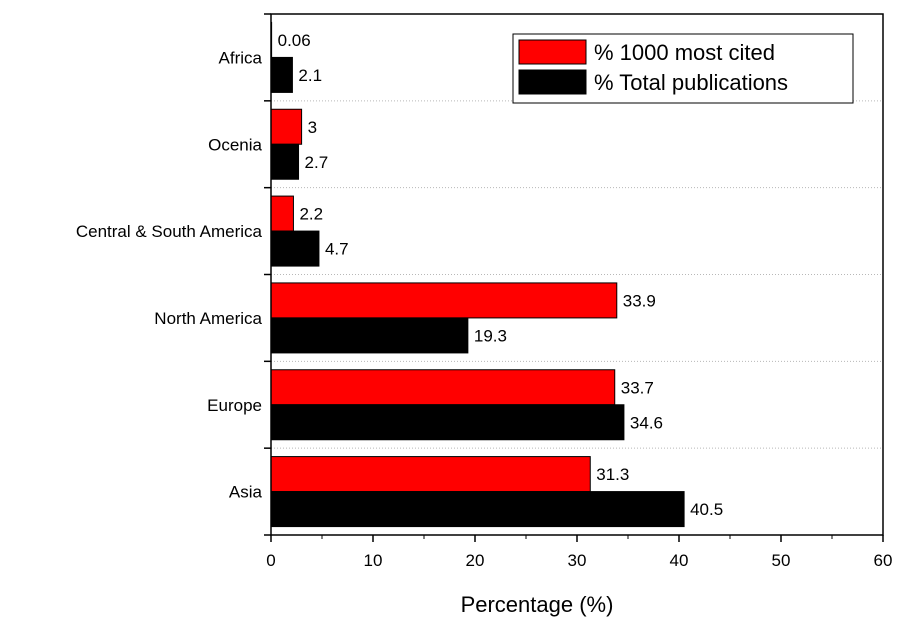 Image resolution: width=897 pixels, height=618 pixels. What do you see at coordinates (612, 474) in the screenshot?
I see `data-label: 31.3` at bounding box center [612, 474].